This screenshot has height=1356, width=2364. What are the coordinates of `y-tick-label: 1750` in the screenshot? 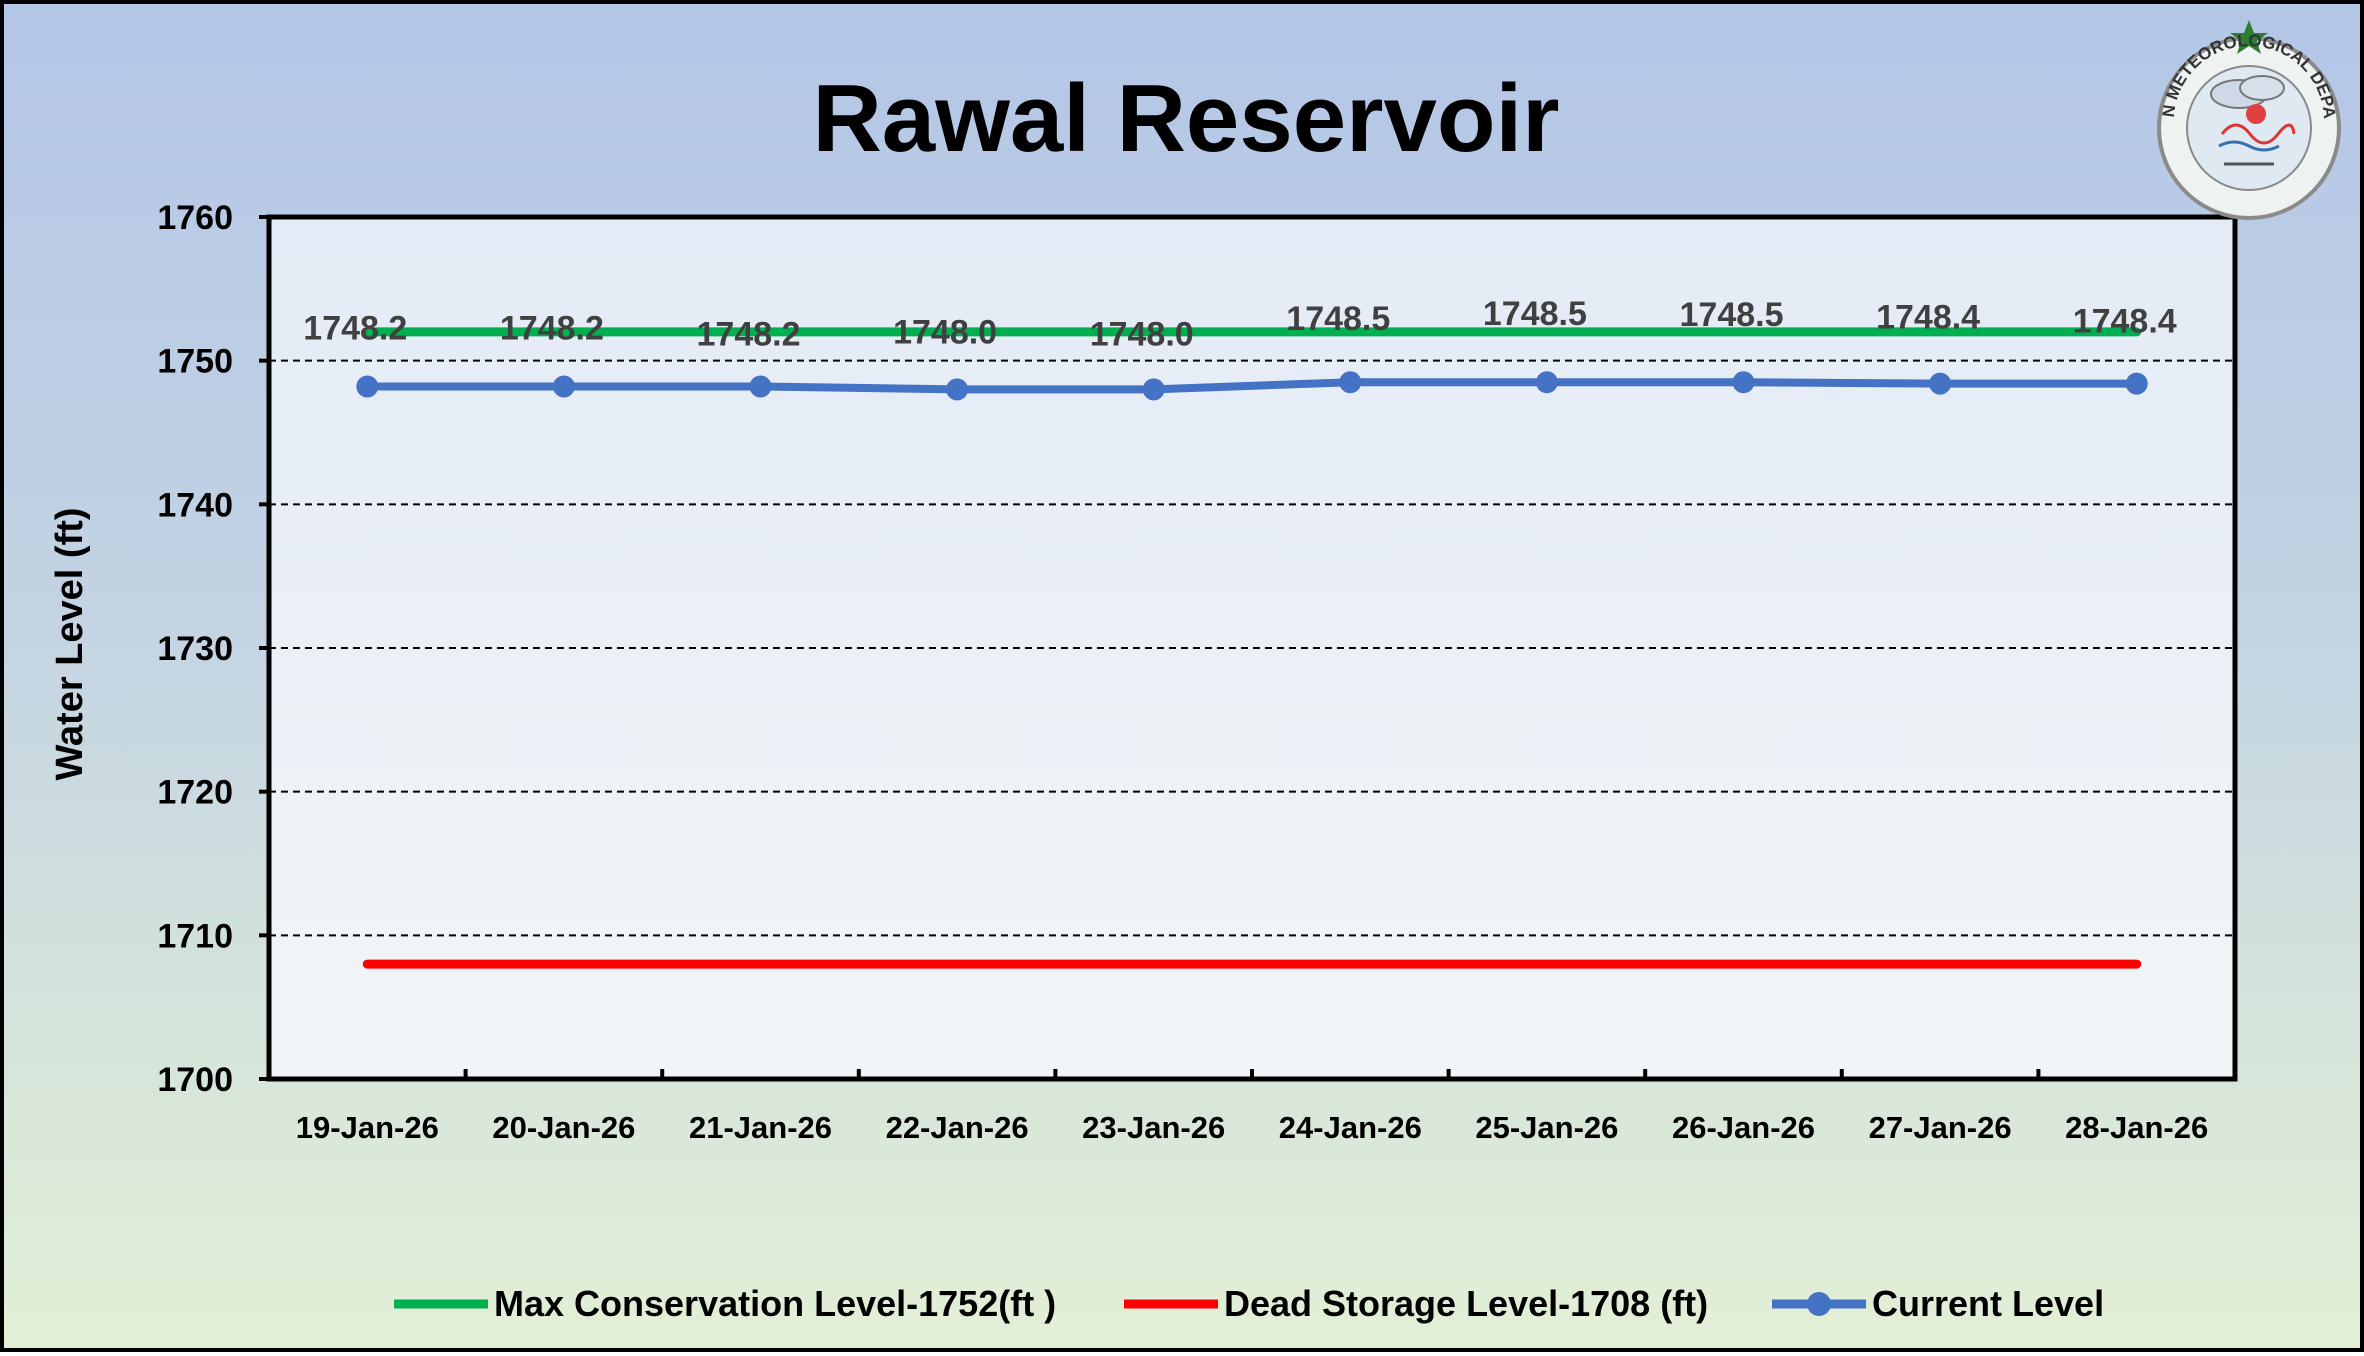 It's located at (195, 362).